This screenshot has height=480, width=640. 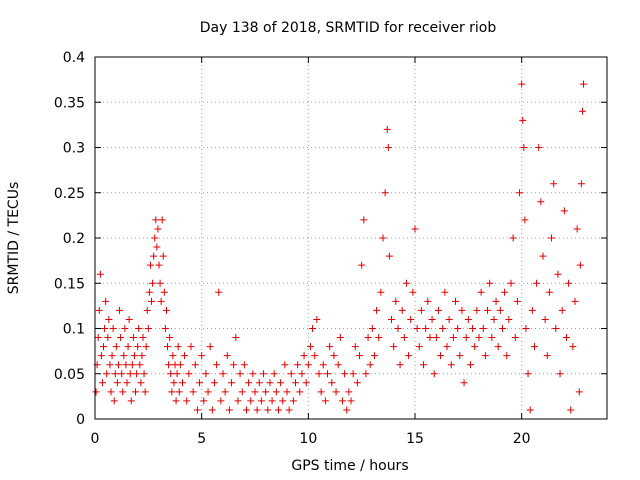 What do you see at coordinates (80, 420) in the screenshot?
I see `y-tick-label: 0` at bounding box center [80, 420].